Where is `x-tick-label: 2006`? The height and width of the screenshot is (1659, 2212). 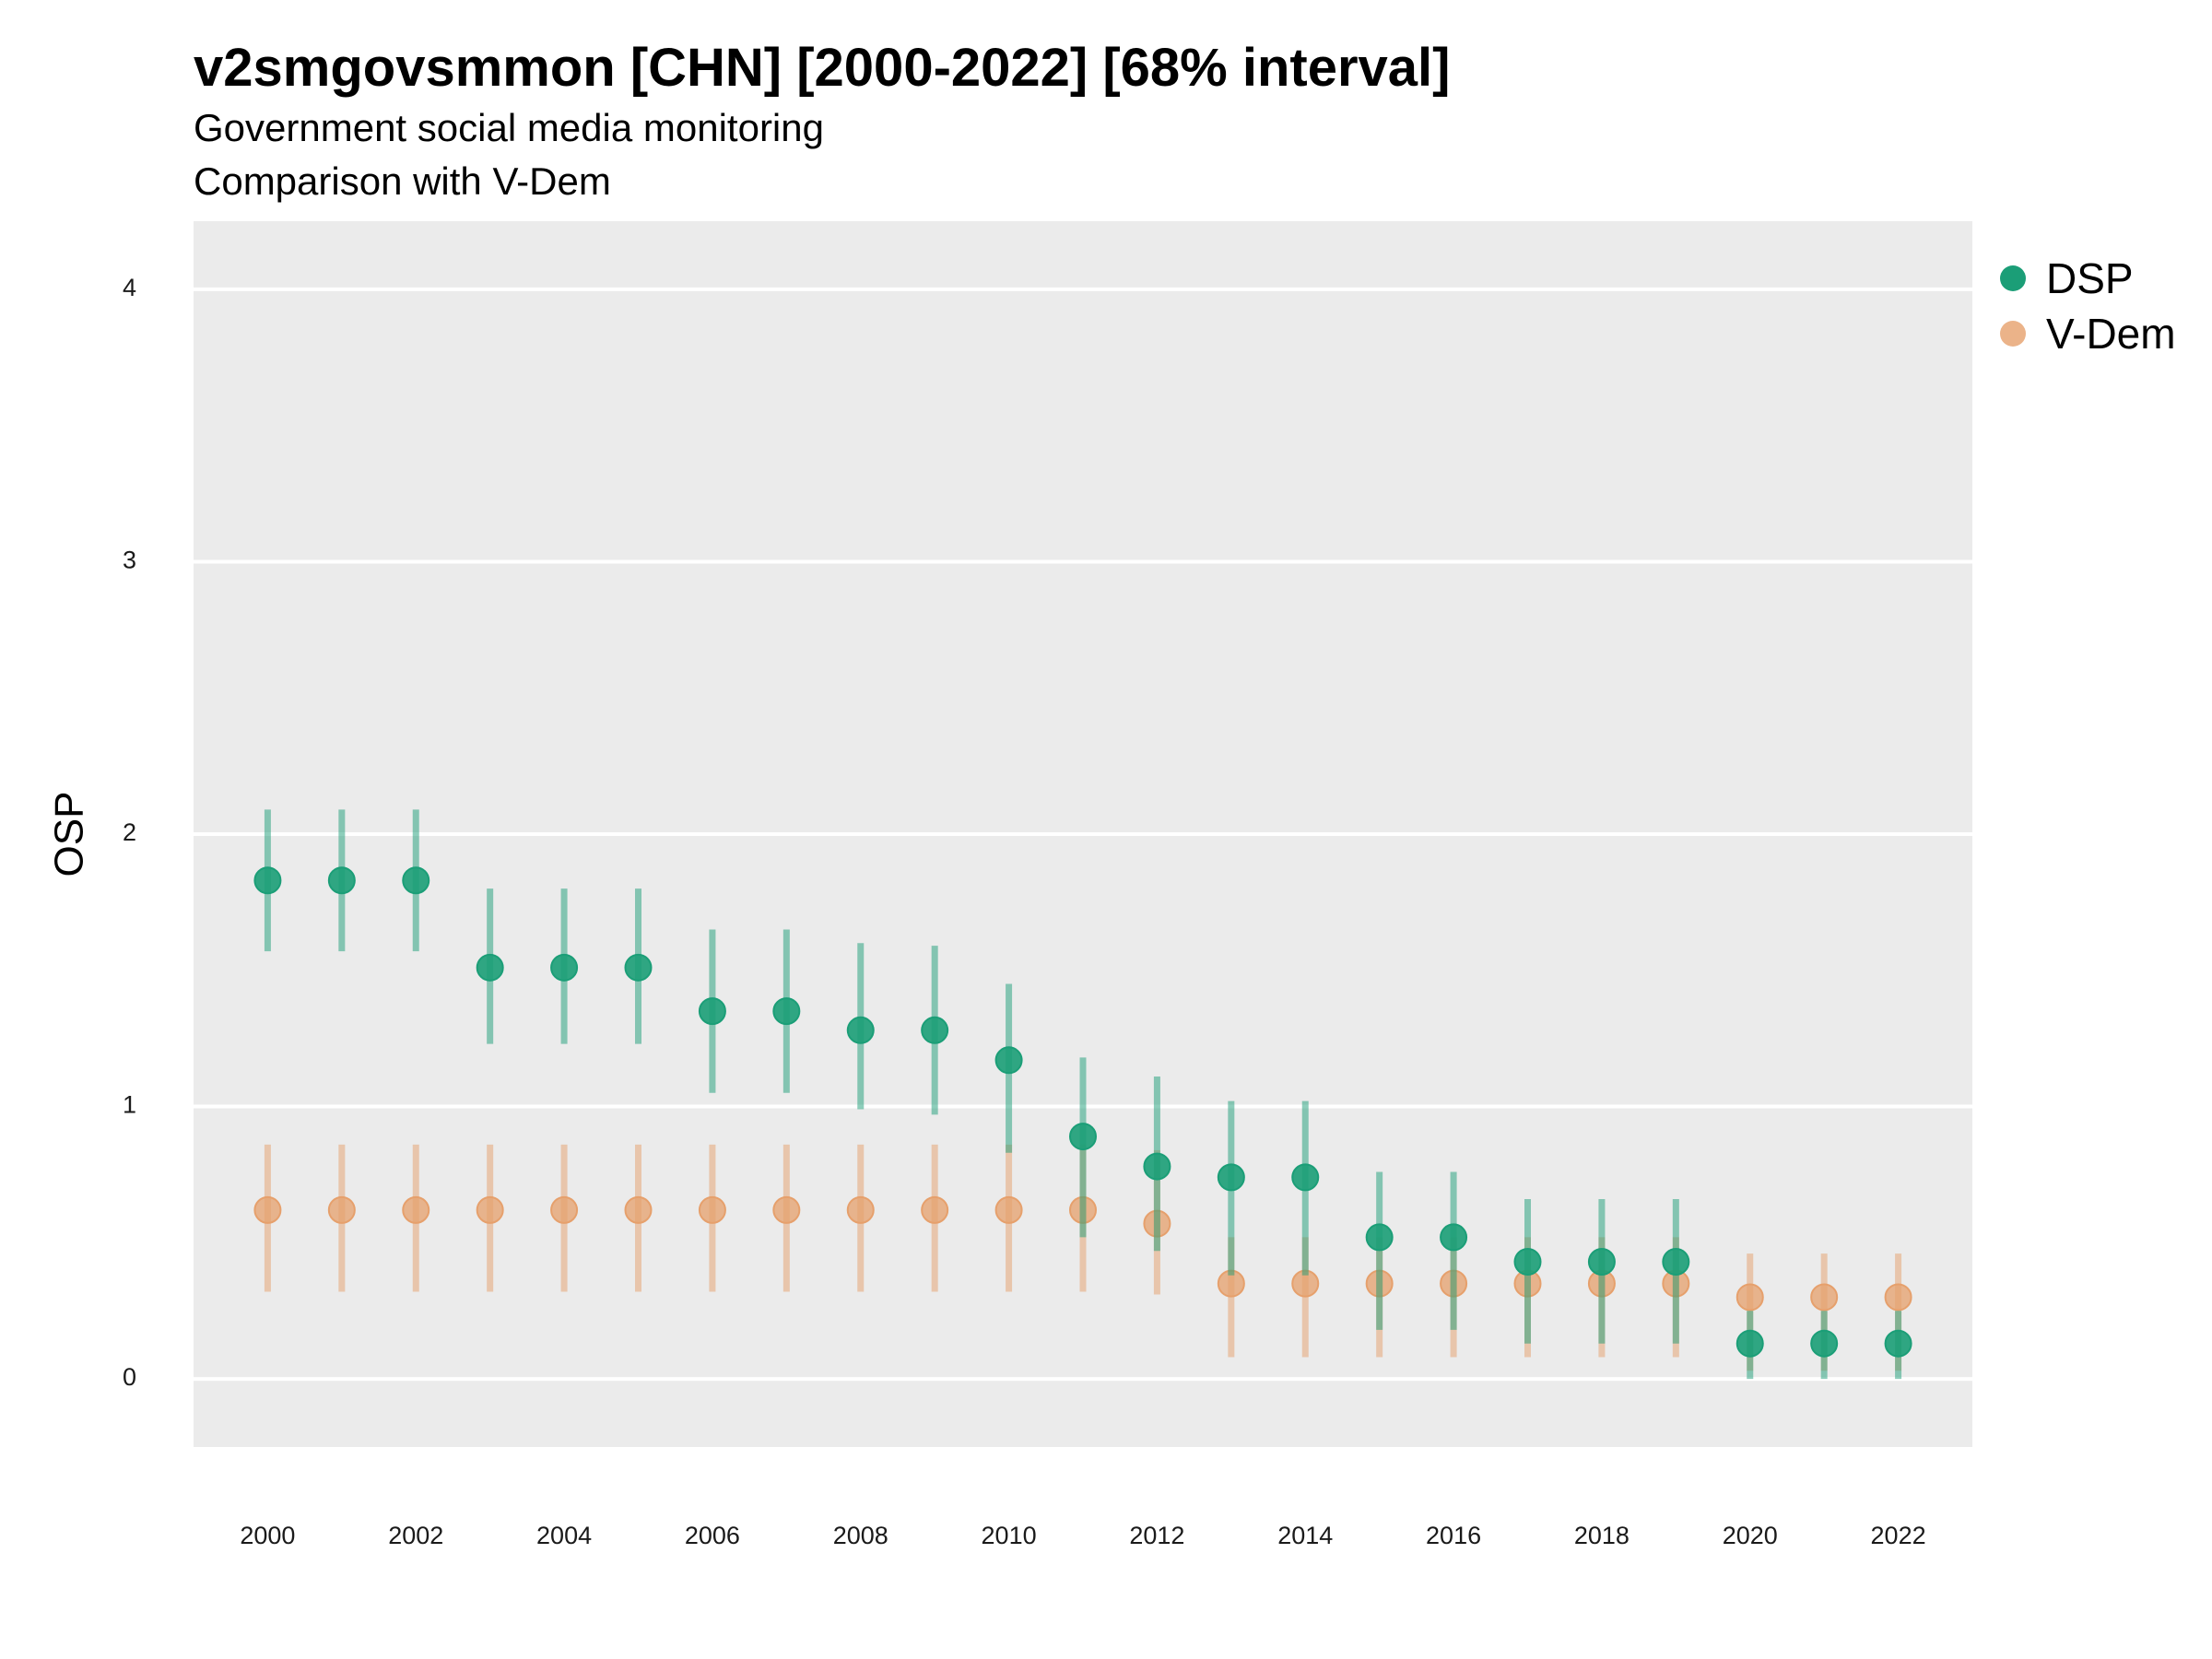 x-tick-label: 2006 is located at coordinates (712, 1535).